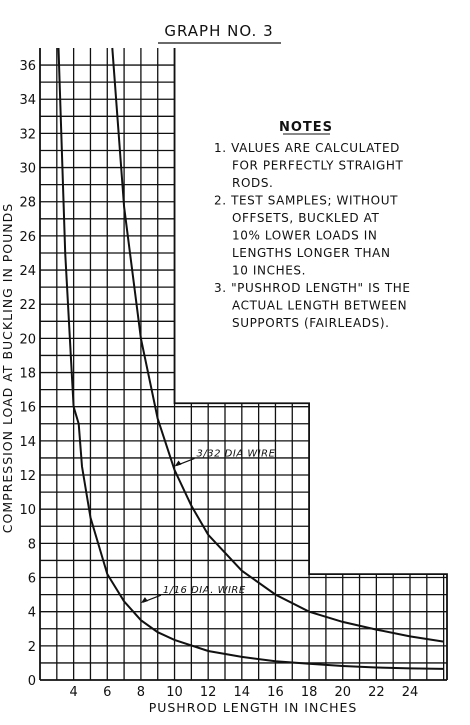  I want to click on y-tick-label: 10, so click(27, 510).